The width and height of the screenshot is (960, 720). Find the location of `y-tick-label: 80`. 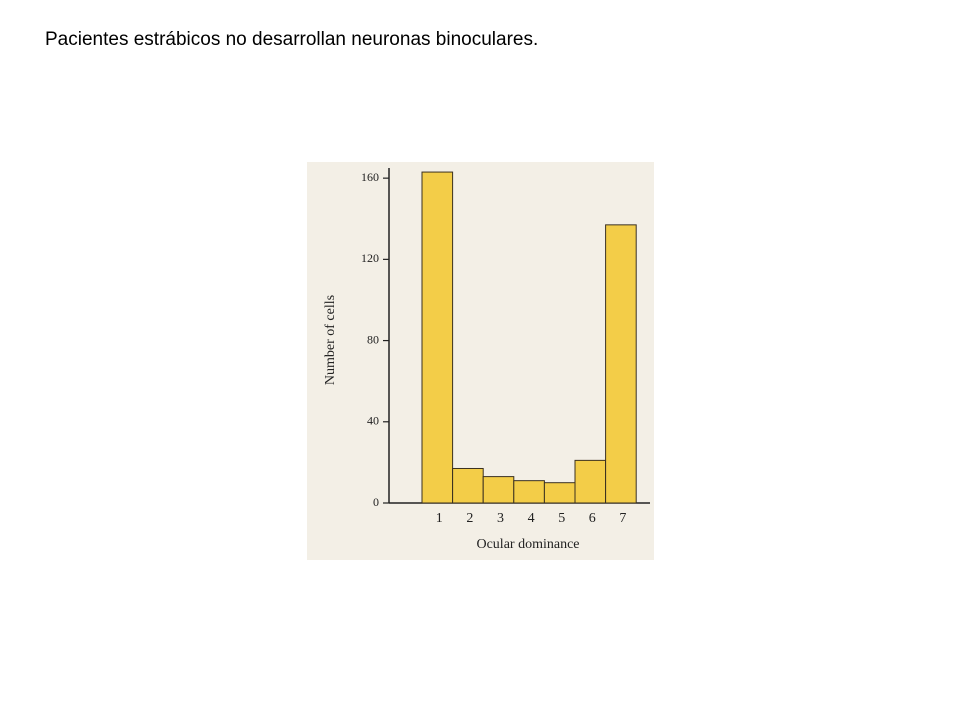

y-tick-label: 80 is located at coordinates (373, 339).